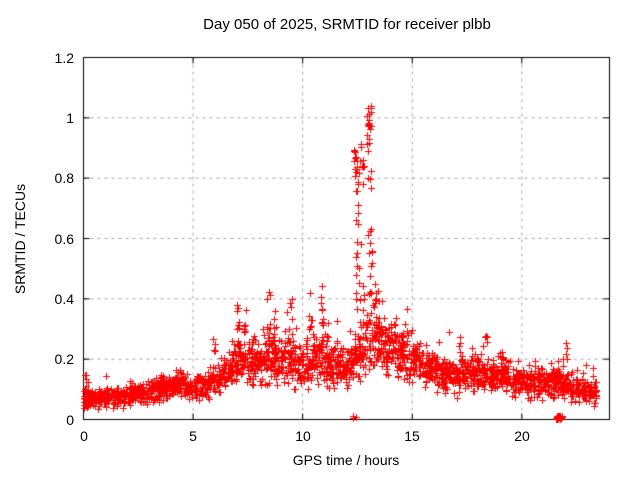  What do you see at coordinates (64, 239) in the screenshot?
I see `y-tick-label: 0.6` at bounding box center [64, 239].